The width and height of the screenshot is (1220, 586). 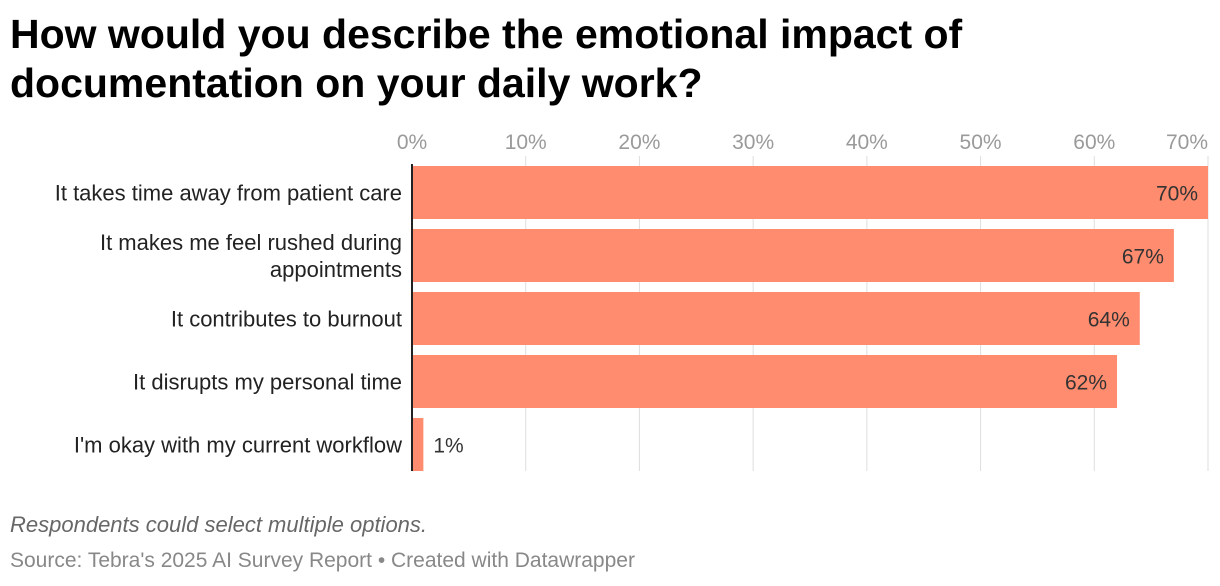 I want to click on x-tick-label: 60%, so click(x=1094, y=142).